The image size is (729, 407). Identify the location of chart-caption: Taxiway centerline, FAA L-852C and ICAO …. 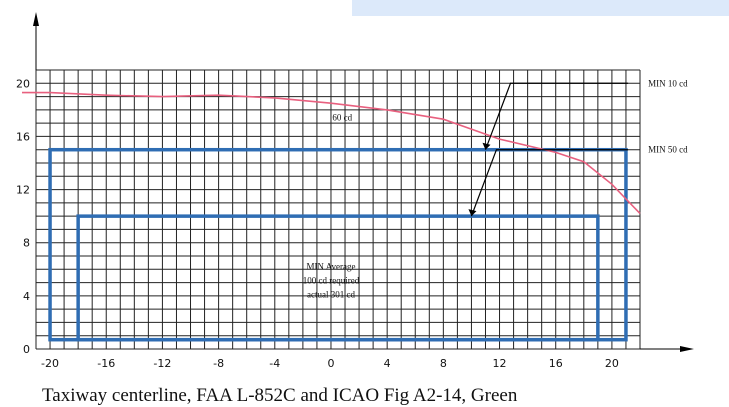
(280, 395).